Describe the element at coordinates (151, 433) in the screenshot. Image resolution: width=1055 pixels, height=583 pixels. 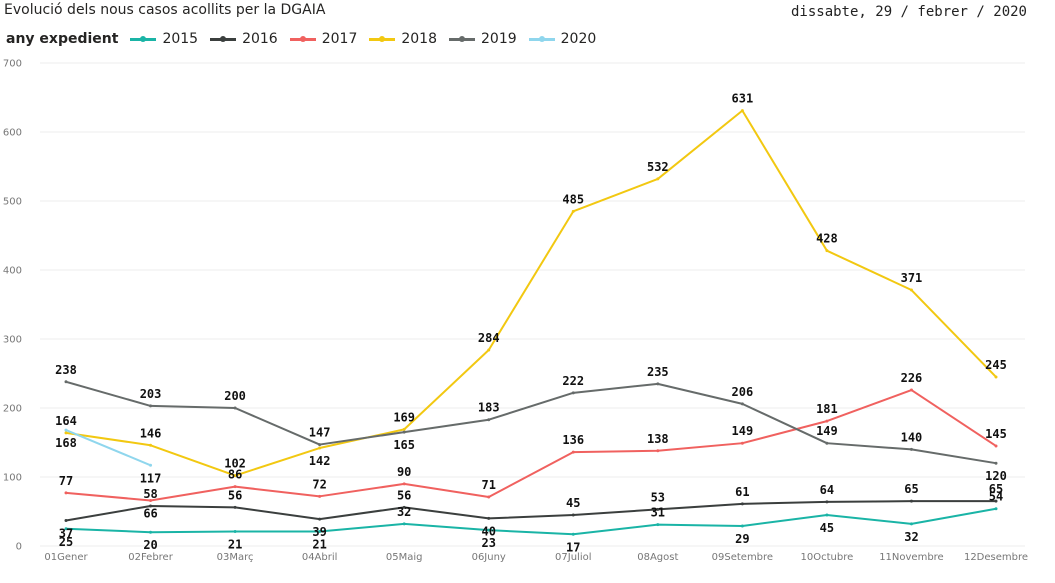
I see `data-label-2018: 146` at that location.